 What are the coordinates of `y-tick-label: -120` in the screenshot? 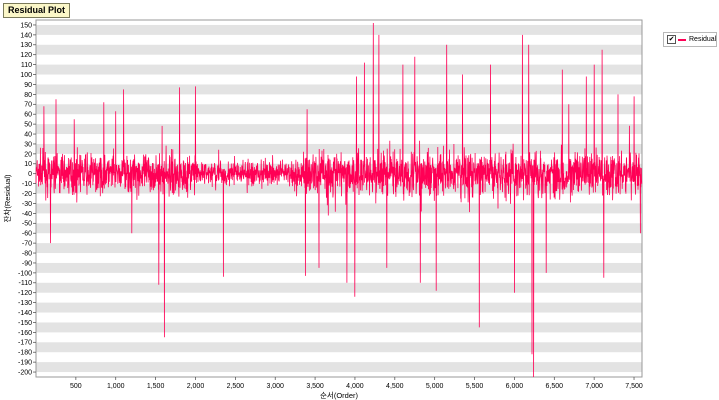 It's located at (25, 293).